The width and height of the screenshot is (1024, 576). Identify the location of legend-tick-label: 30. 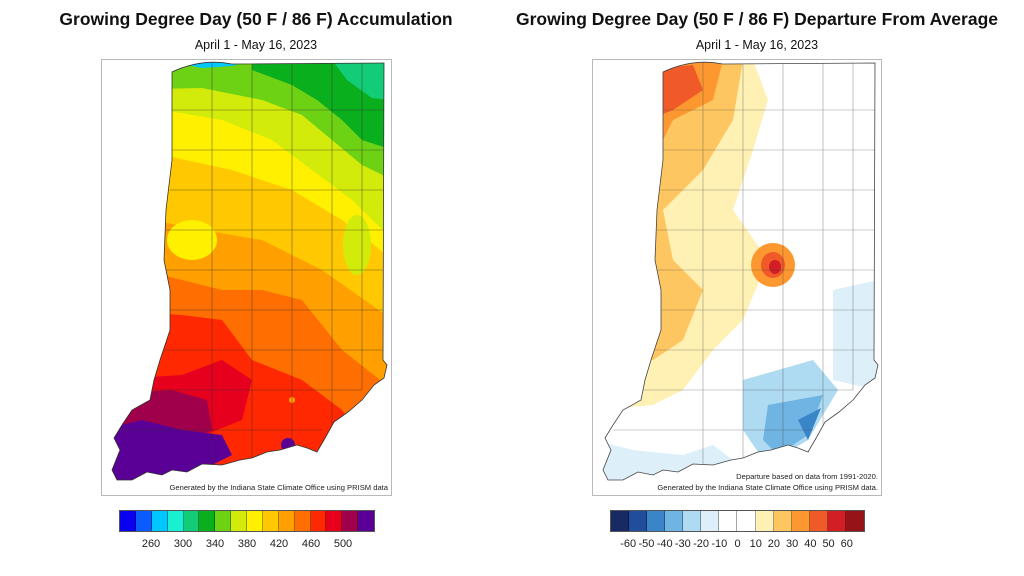
(792, 544).